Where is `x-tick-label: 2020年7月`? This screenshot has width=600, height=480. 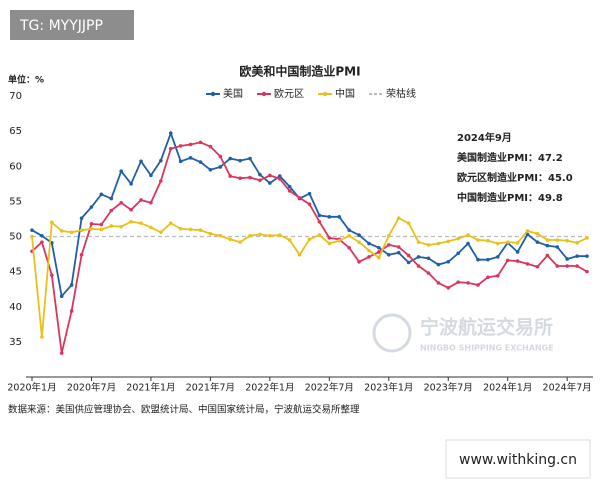 x-tick-label: 2020年7月 is located at coordinates (91, 388).